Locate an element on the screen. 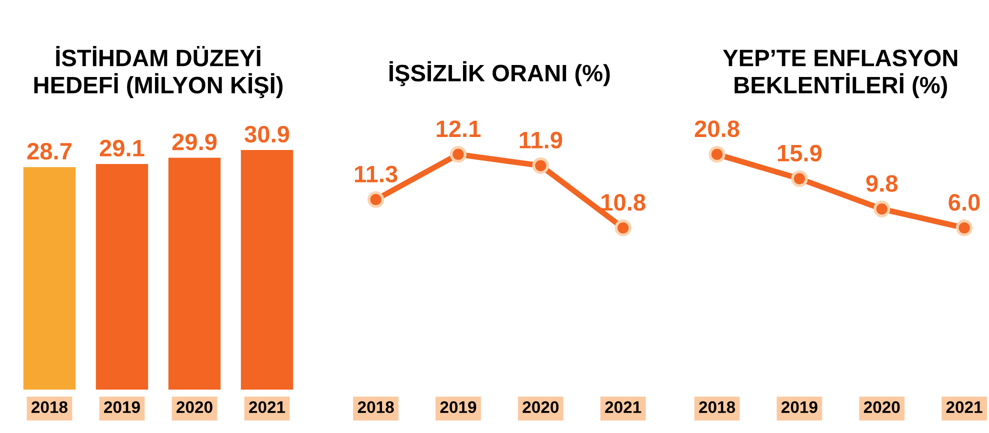 This screenshot has width=989, height=433. chart-title: İŞSİZLİK ORANI (%) is located at coordinates (500, 73).